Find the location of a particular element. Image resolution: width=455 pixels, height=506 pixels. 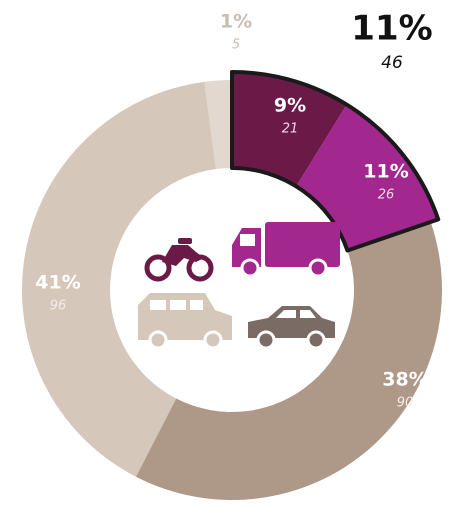

car-icon is located at coordinates (291, 328).